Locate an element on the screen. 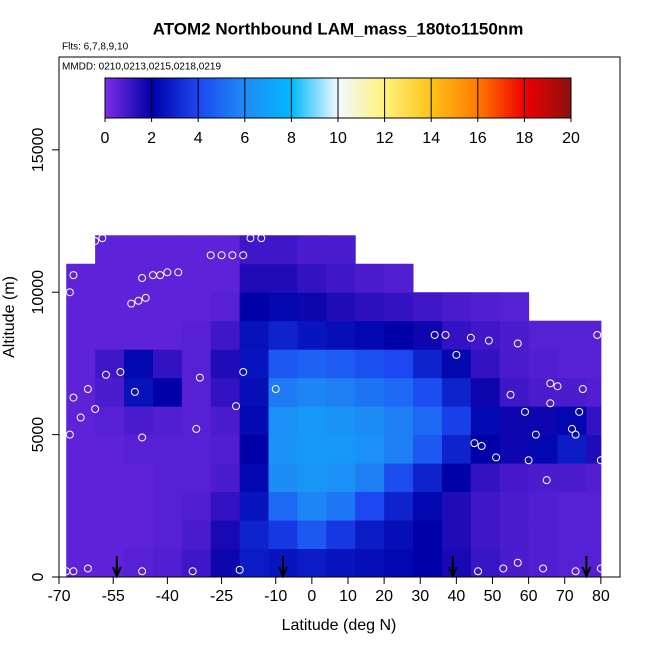 The image size is (650, 655). x-tick-label: -55 is located at coordinates (113, 596).